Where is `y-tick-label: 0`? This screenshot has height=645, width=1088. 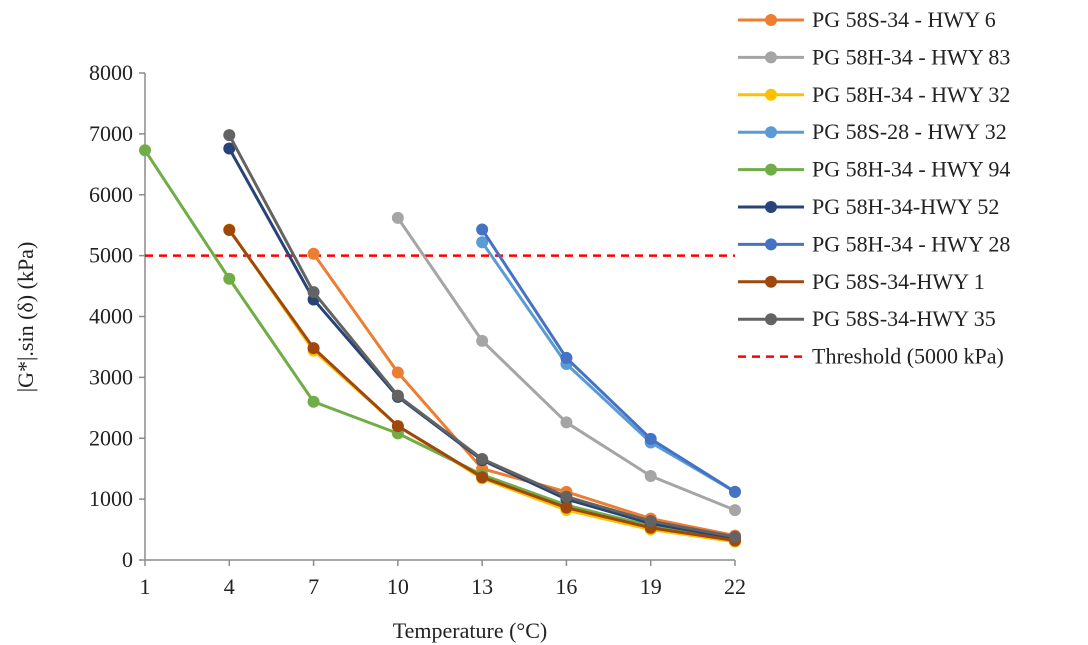 y-tick-label: 0 is located at coordinates (127, 559).